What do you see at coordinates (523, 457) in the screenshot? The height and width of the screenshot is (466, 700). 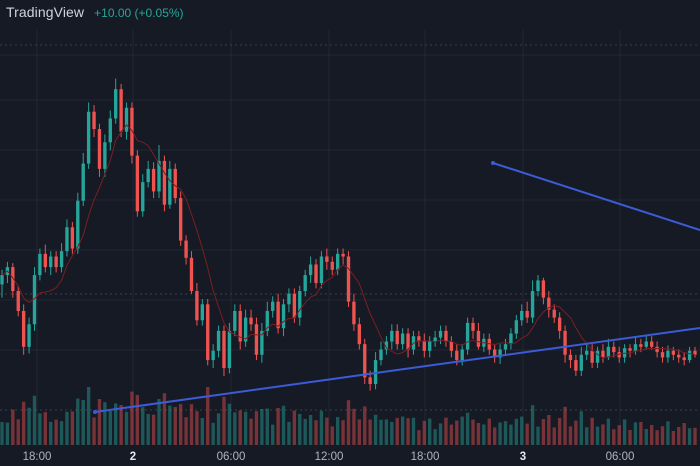 I see `time-axis-label: 3` at bounding box center [523, 457].